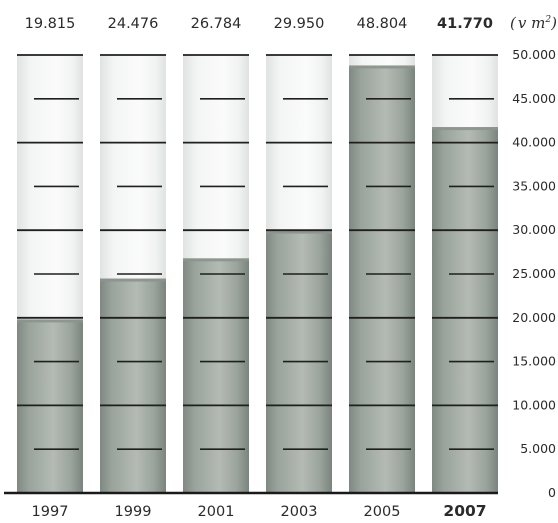 This screenshot has width=558, height=523. What do you see at coordinates (50, 512) in the screenshot?
I see `x-tick-label-1997: 1997` at bounding box center [50, 512].